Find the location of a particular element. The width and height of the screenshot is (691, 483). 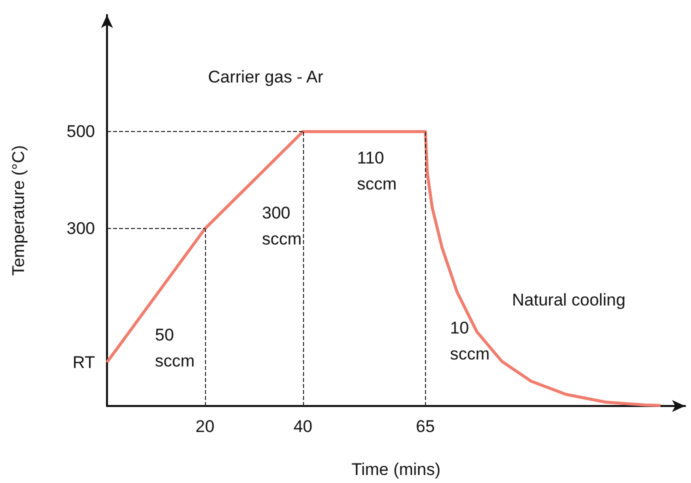

y-tick-label: RT is located at coordinates (83, 362).